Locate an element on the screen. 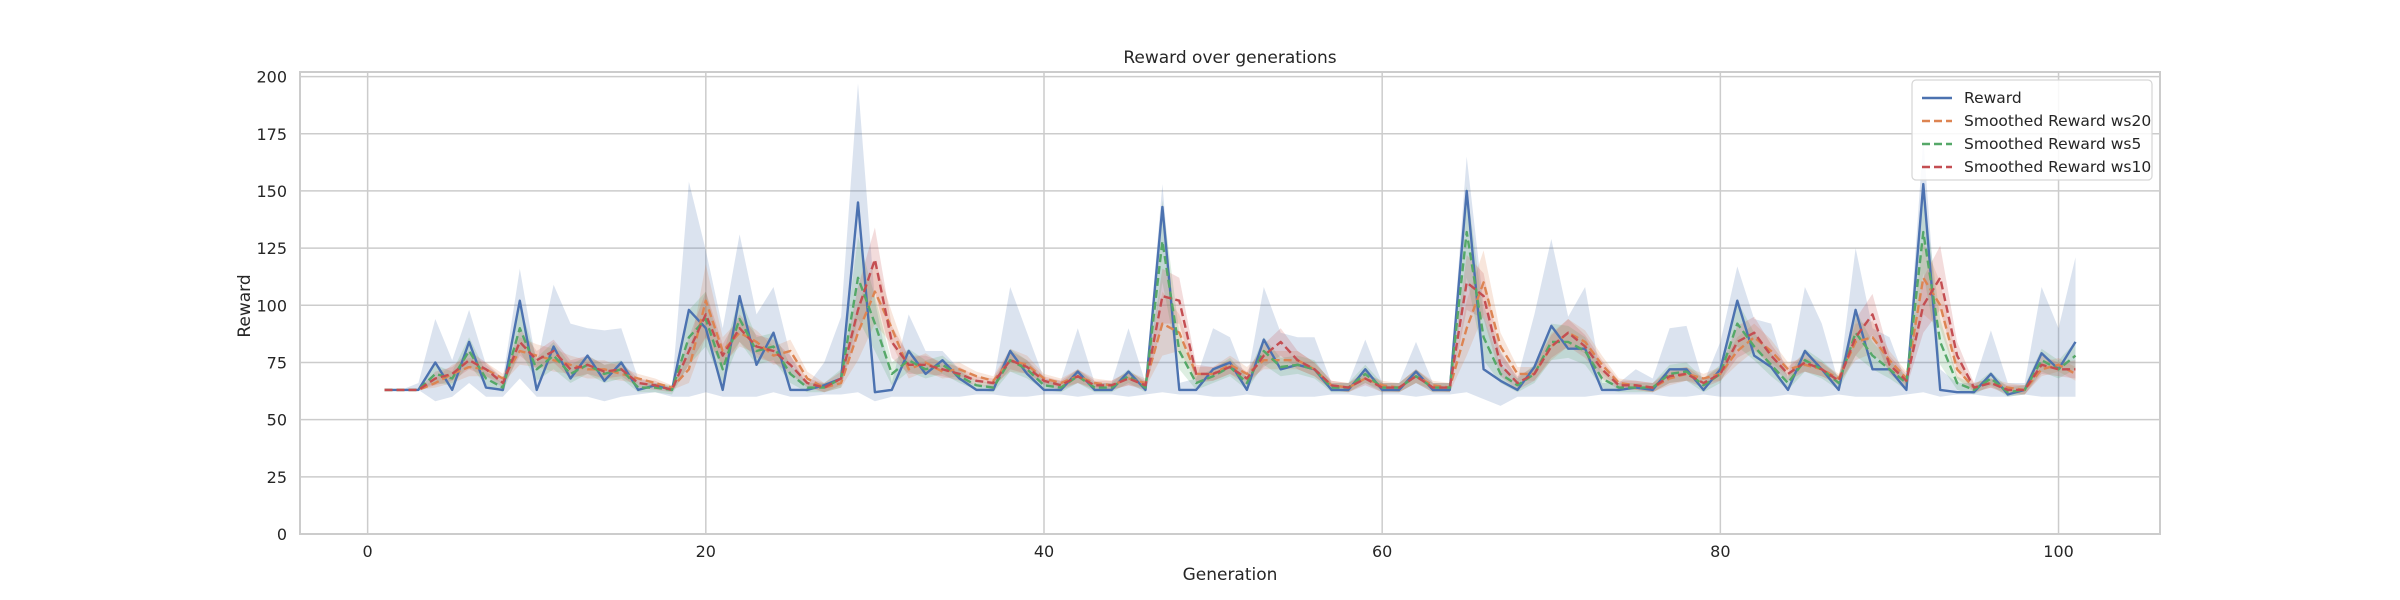  legend-box is located at coordinates (2032, 130).